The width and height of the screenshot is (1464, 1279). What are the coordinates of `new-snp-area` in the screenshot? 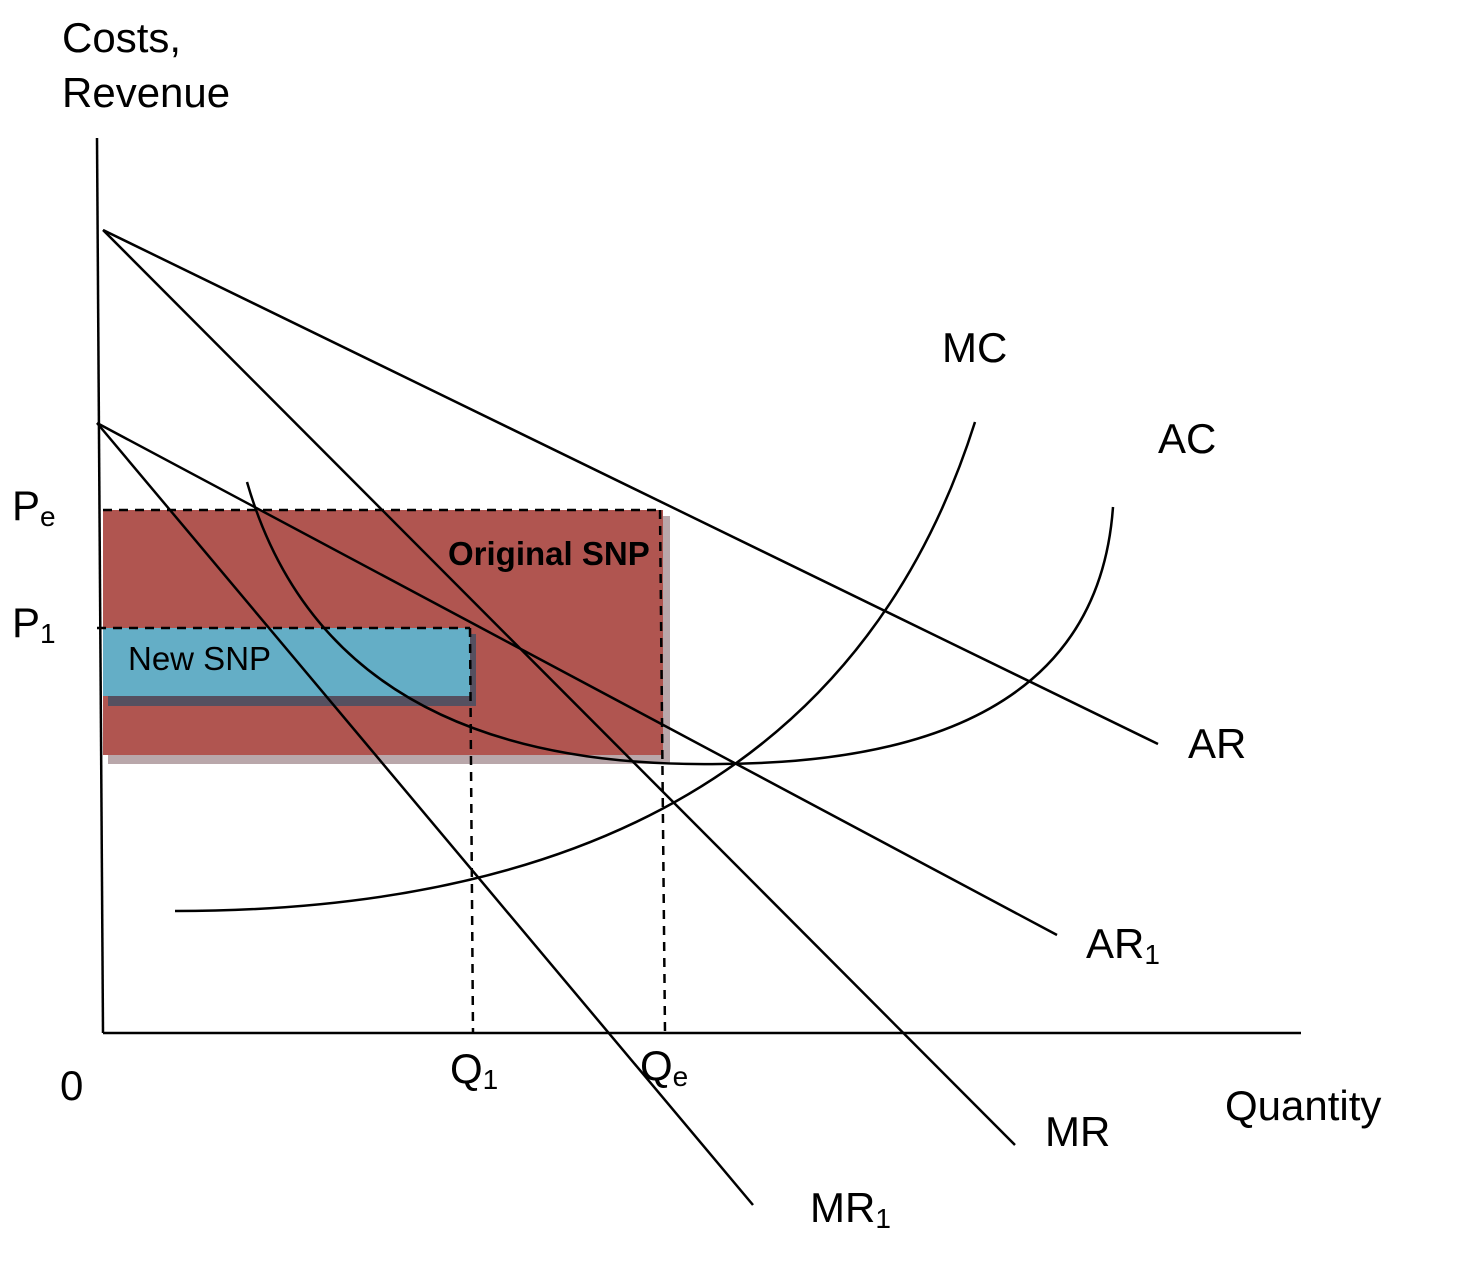 It's located at (289, 667).